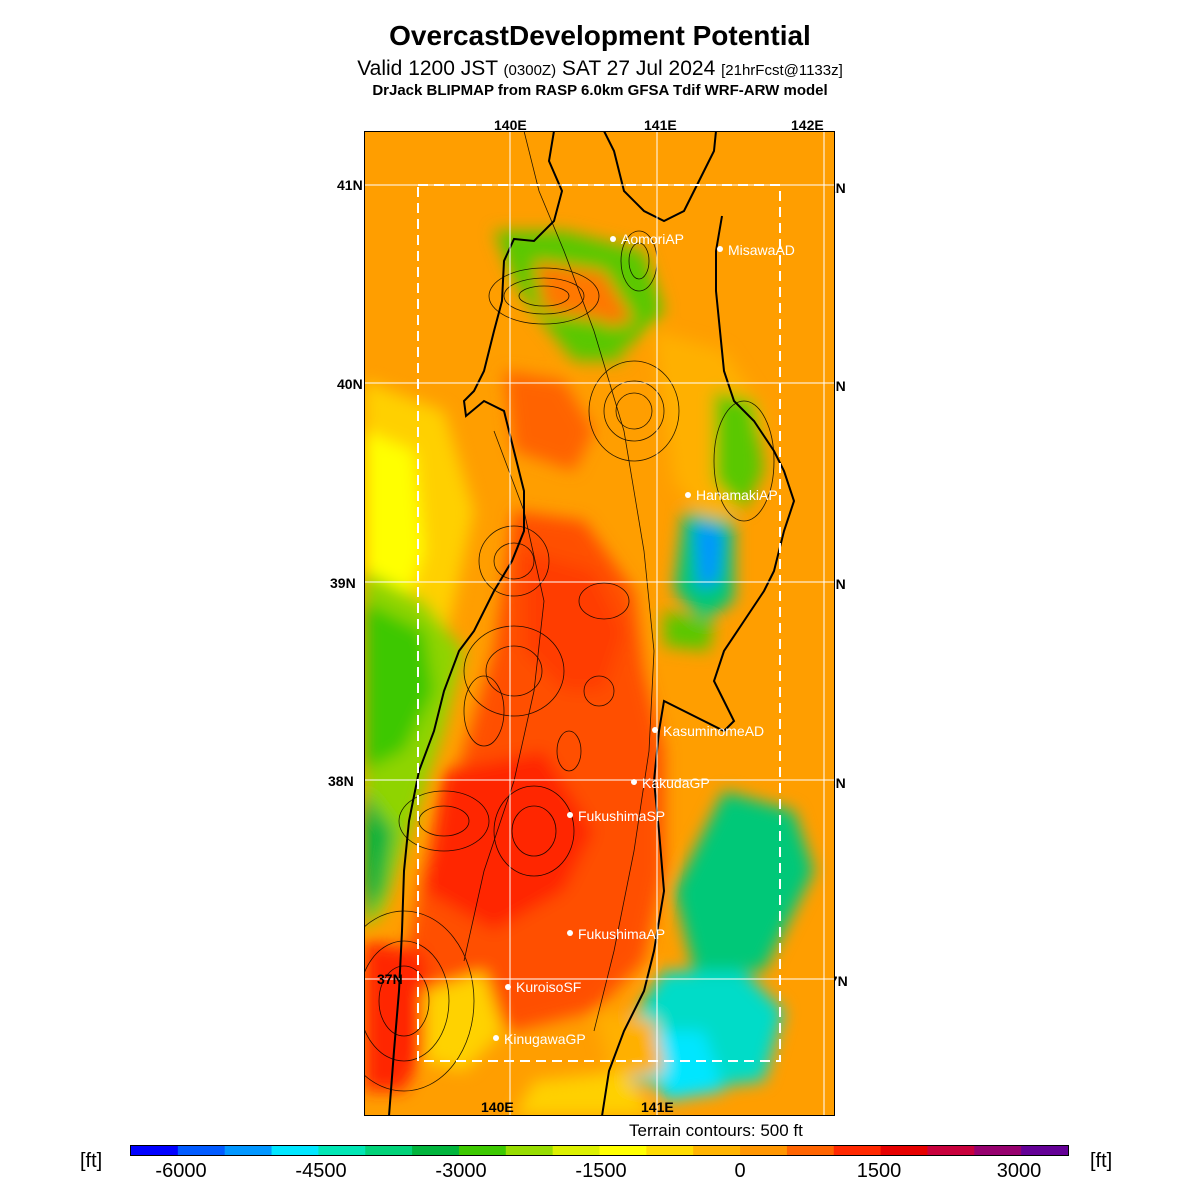 The height and width of the screenshot is (1200, 1200). What do you see at coordinates (657, 1107) in the screenshot?
I see `lon-bottom-141: 141E` at bounding box center [657, 1107].